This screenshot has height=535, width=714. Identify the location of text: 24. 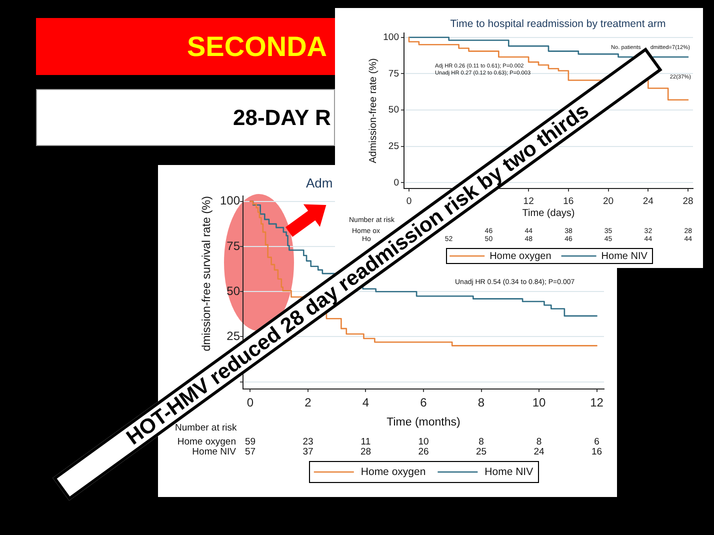
(539, 452).